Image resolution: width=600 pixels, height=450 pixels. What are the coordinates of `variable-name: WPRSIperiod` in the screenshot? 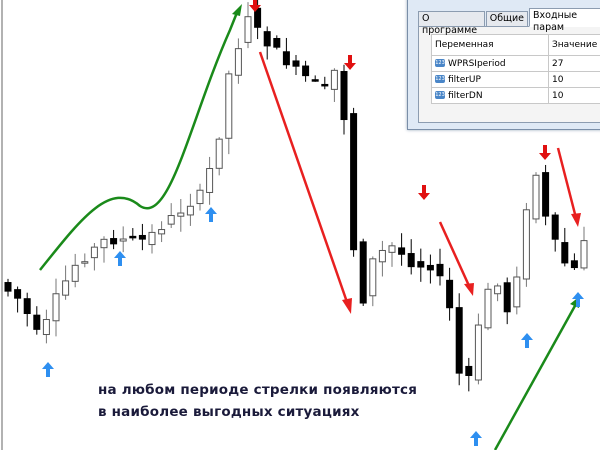 It's located at (477, 63).